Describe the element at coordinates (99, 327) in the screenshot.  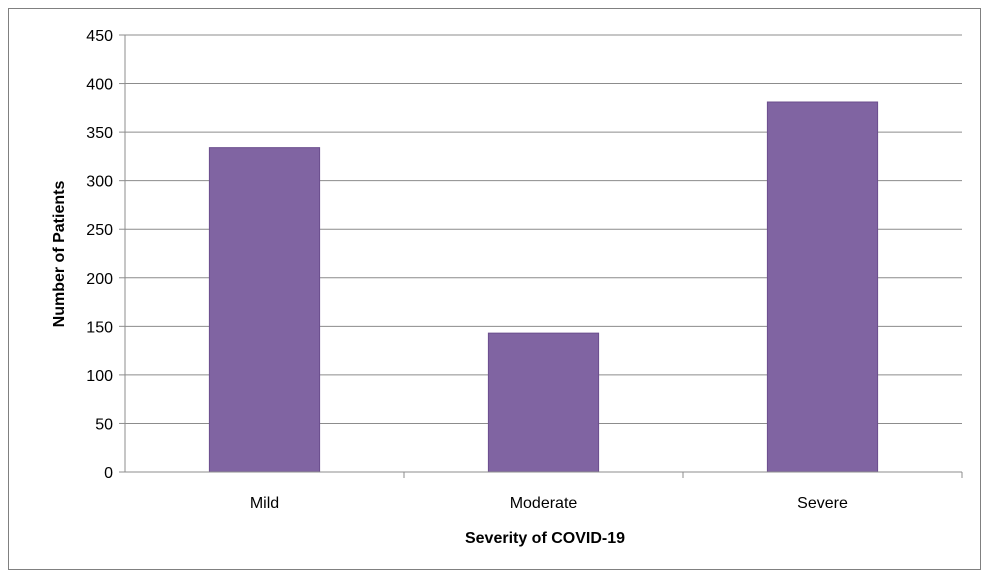
I see `y-tick-label: 150` at that location.